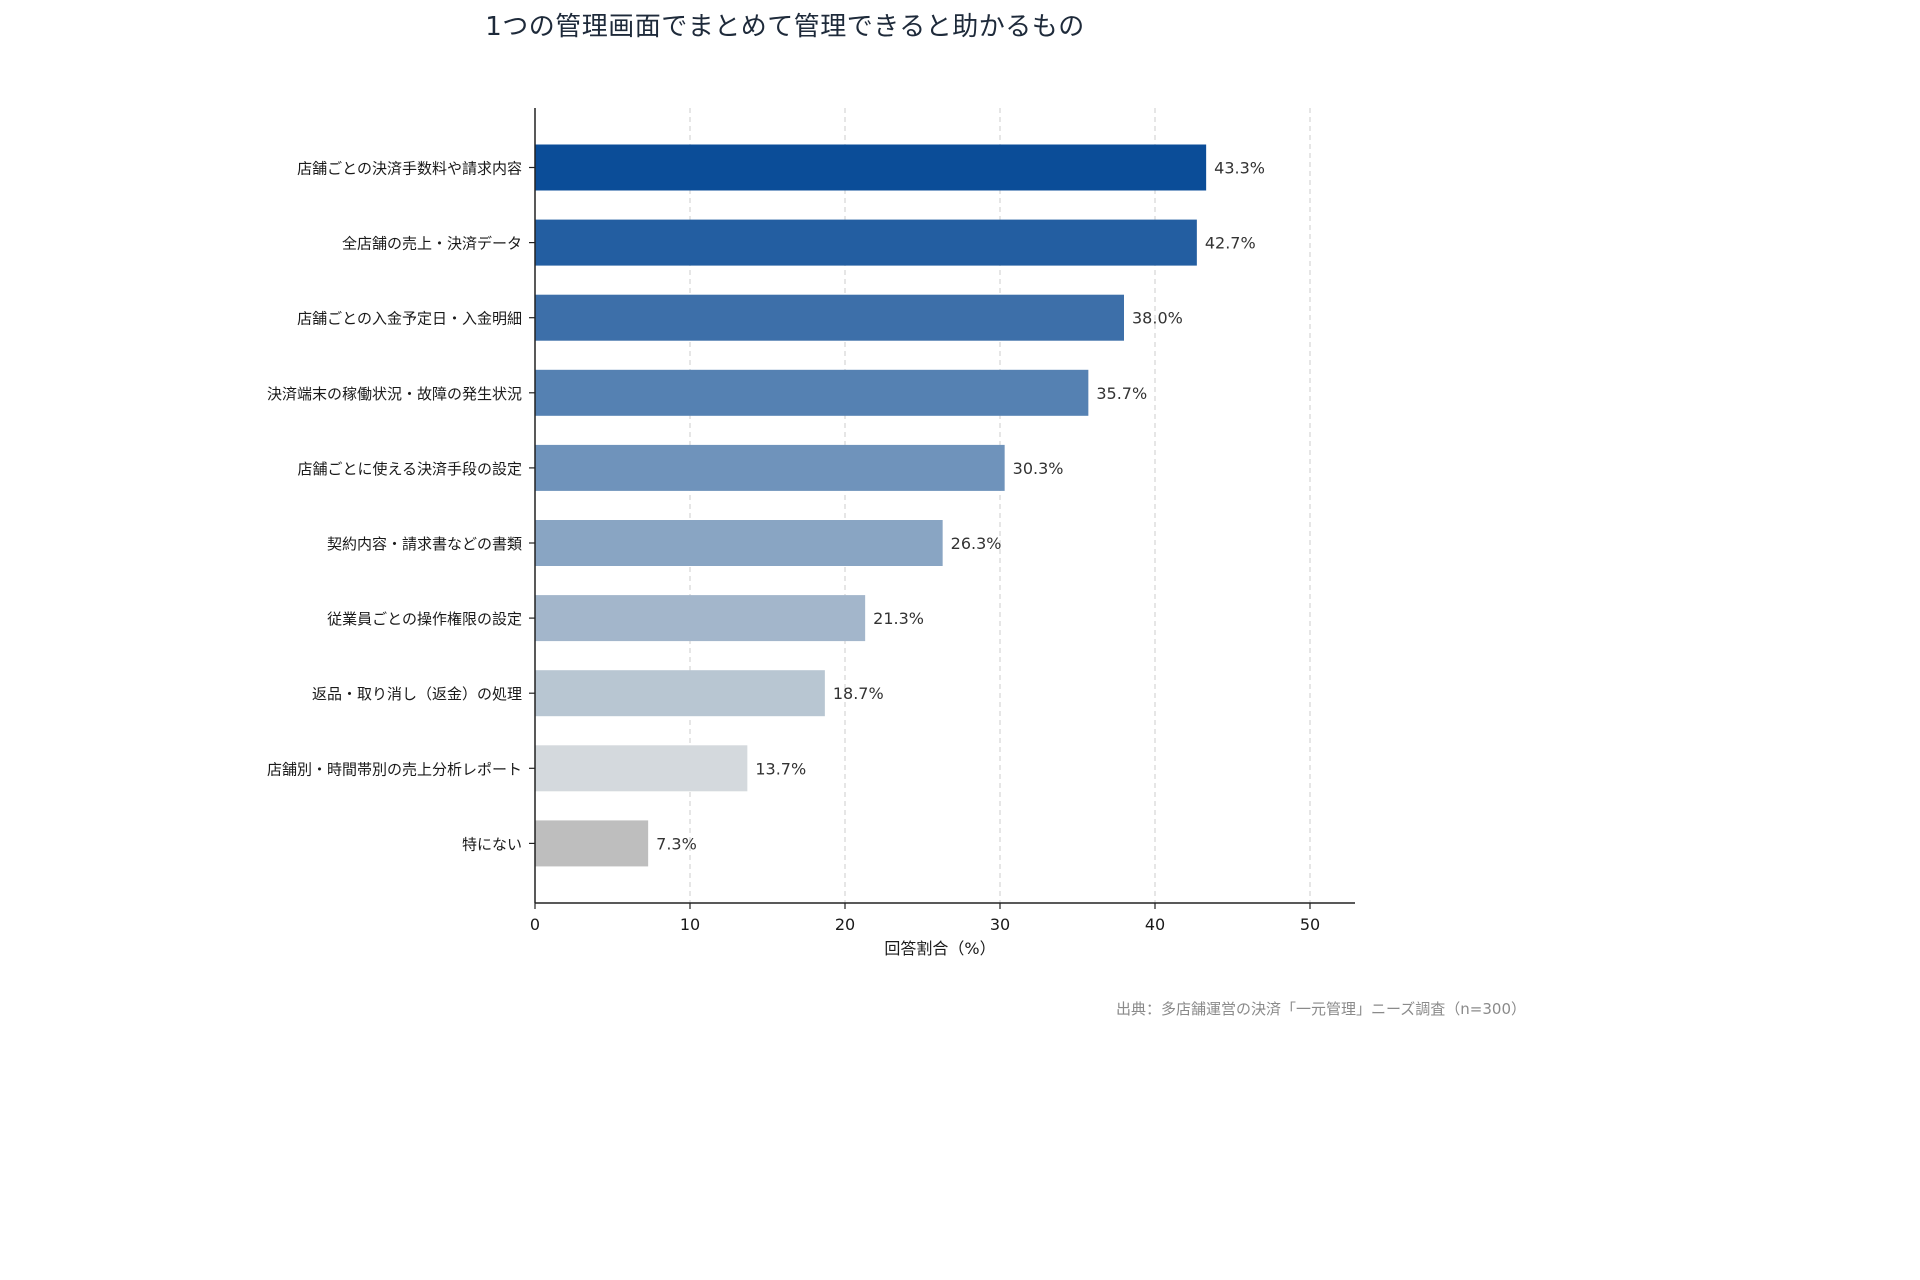 Image resolution: width=1920 pixels, height=1280 pixels. Describe the element at coordinates (394, 394) in the screenshot. I see `category-label: 決済端末の稼働状況・故障の発生状況` at that location.